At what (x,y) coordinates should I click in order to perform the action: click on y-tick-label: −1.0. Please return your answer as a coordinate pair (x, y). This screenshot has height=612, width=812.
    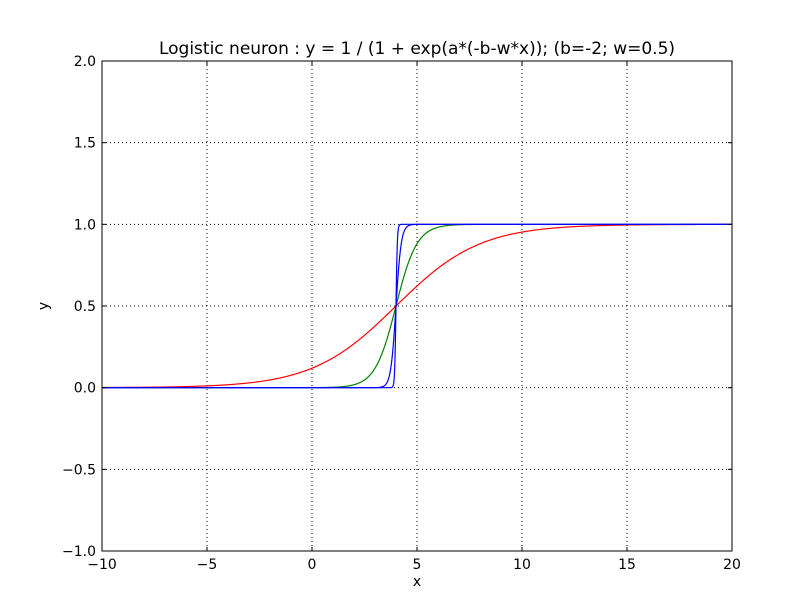
    Looking at the image, I should click on (79, 552).